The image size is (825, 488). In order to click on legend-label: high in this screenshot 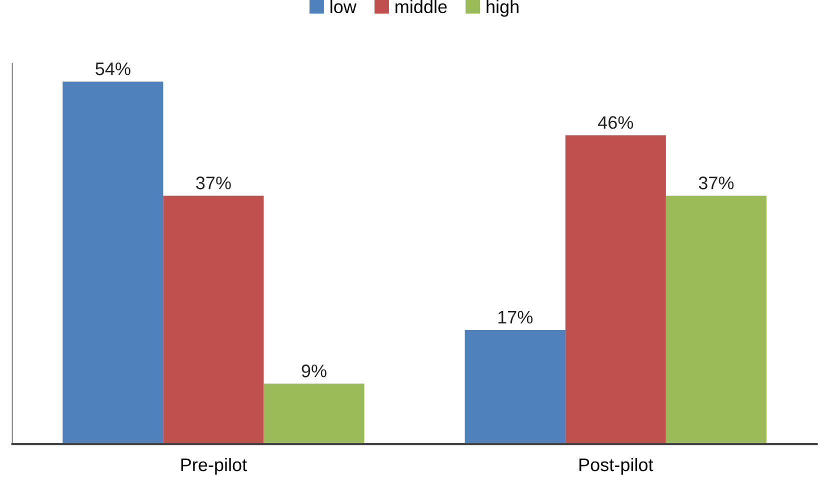, I will do `click(502, 8)`.